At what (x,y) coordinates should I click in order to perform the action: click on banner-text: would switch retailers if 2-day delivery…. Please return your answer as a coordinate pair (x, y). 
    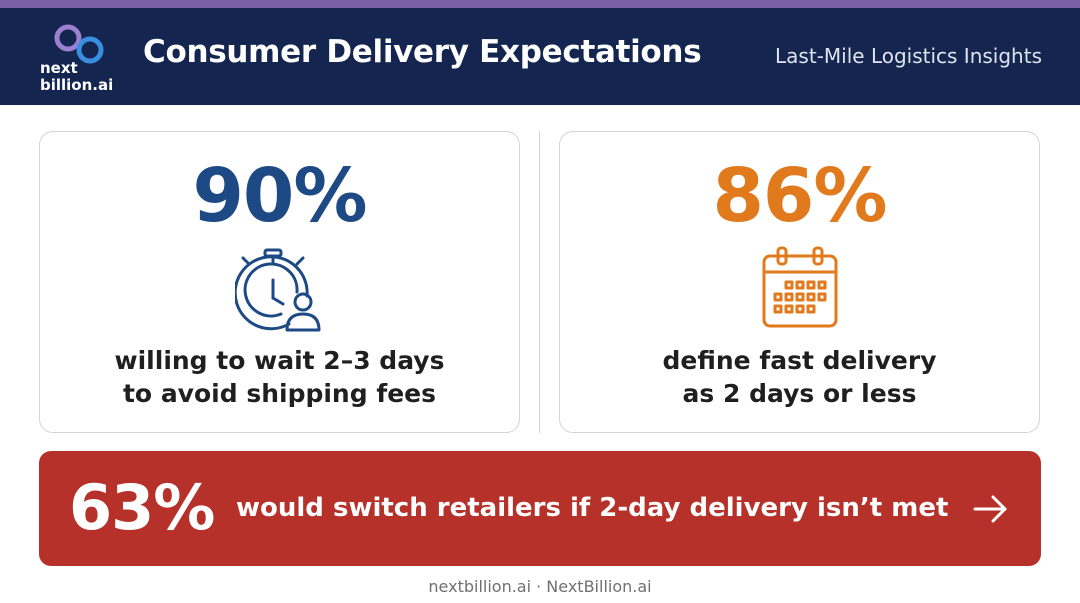
    Looking at the image, I should click on (592, 508).